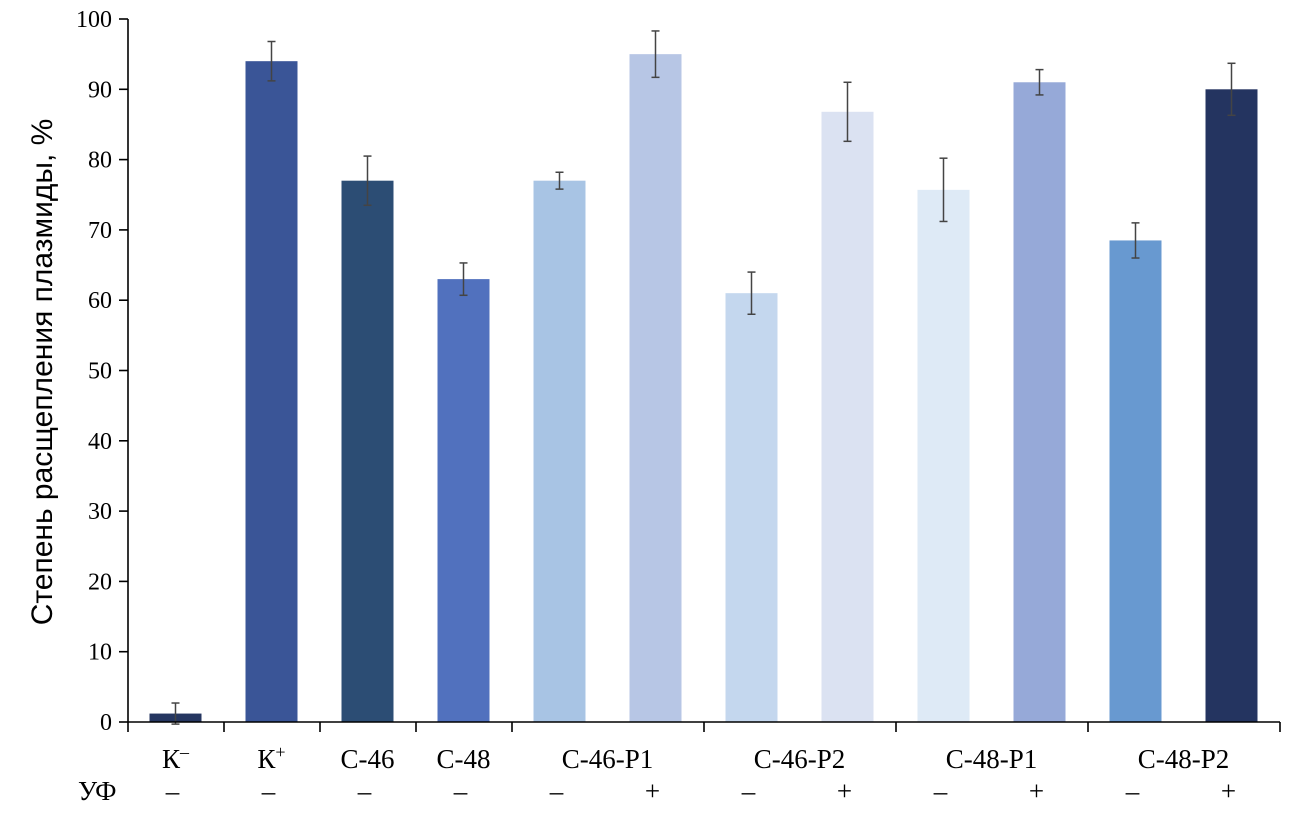 The width and height of the screenshot is (1292, 814). What do you see at coordinates (992, 759) in the screenshot?
I see `x-category-label: С-48-Р1` at bounding box center [992, 759].